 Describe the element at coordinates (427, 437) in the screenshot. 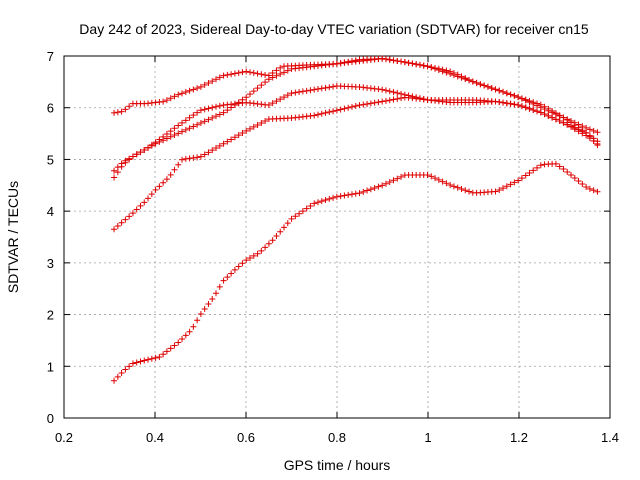

I see `x-tick-label: 1` at that location.